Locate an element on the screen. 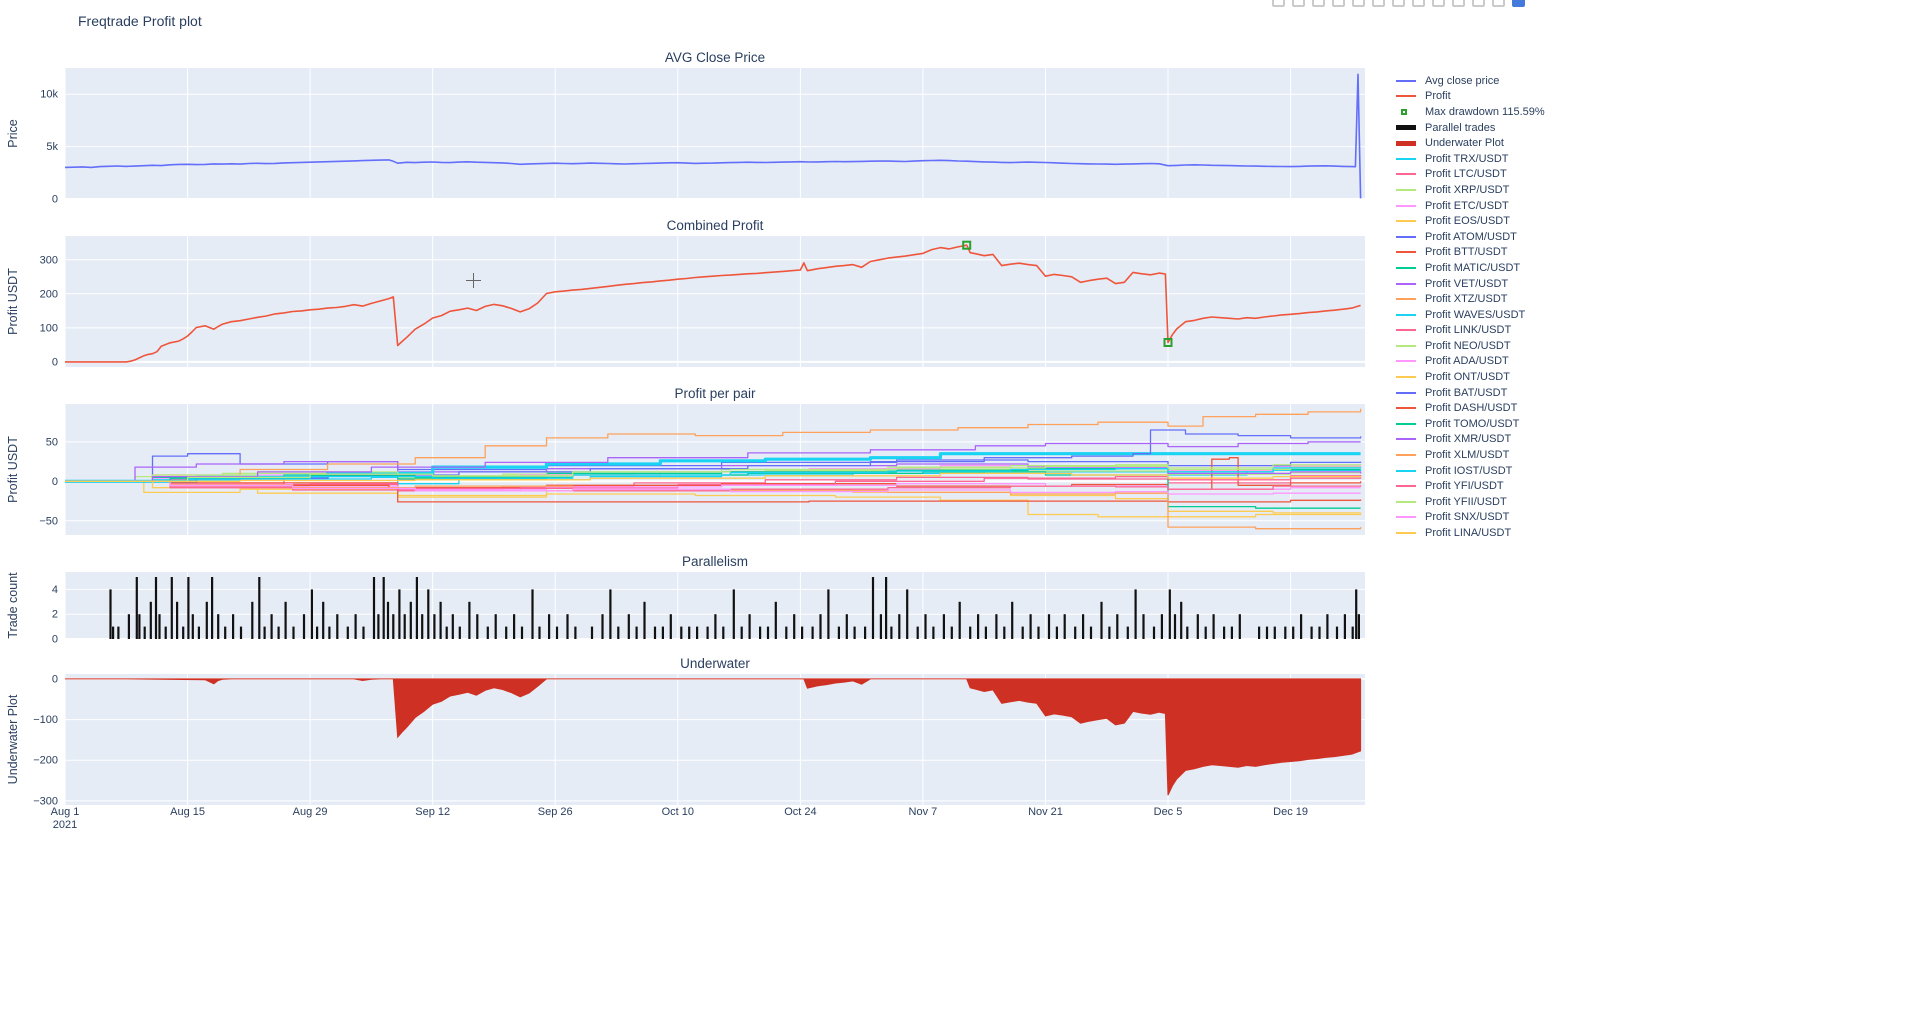  y-tick-label: 2 is located at coordinates (55, 615).